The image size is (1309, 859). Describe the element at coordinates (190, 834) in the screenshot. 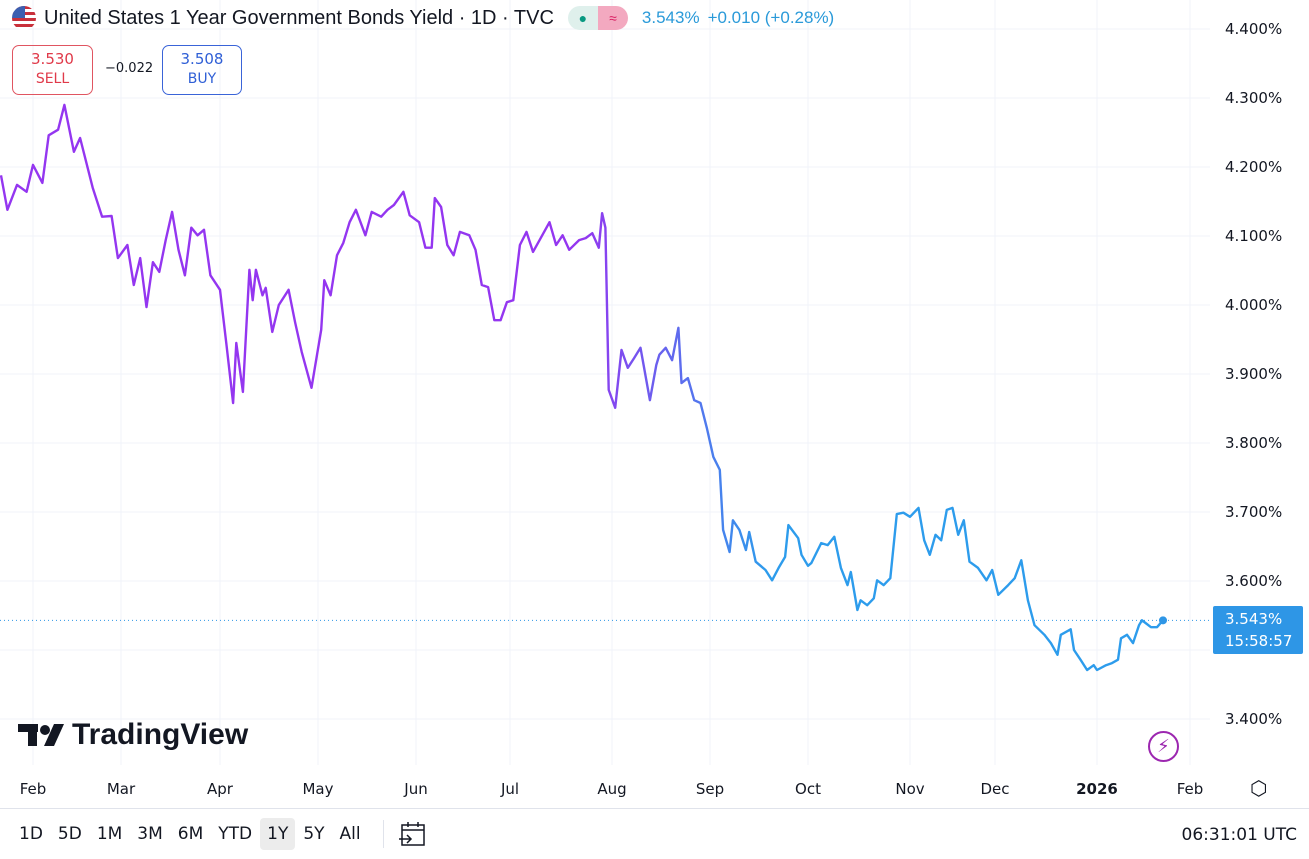

I see `range-button-6m: 6M` at that location.